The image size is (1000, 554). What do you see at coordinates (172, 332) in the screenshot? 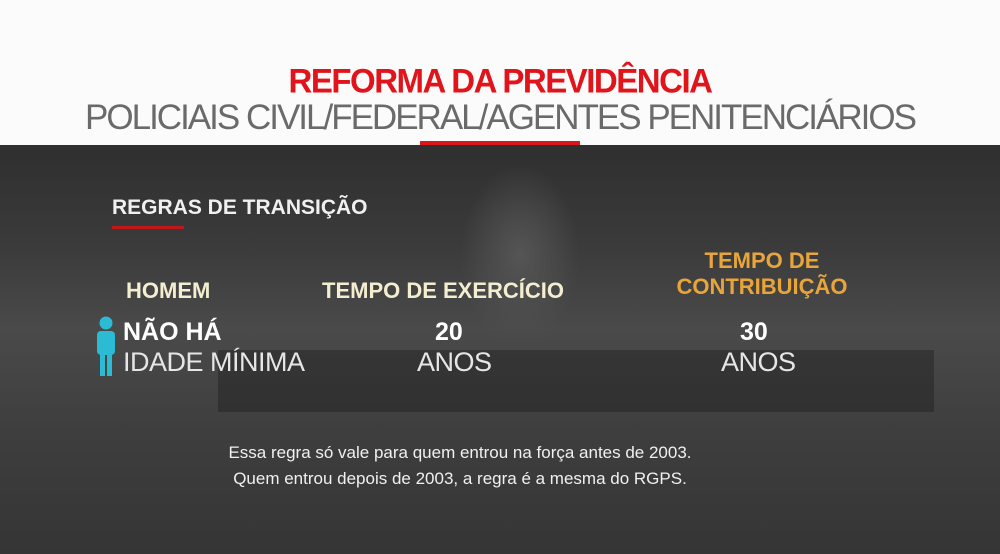
I see `value-nao-ha: NÃO HÁ` at bounding box center [172, 332].